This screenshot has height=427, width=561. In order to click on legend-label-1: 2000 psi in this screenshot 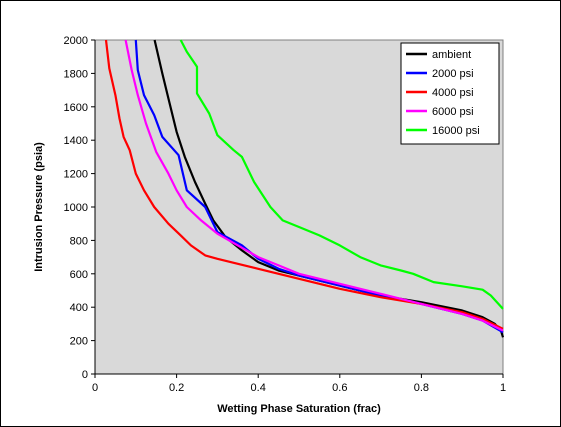, I will do `click(453, 74)`.